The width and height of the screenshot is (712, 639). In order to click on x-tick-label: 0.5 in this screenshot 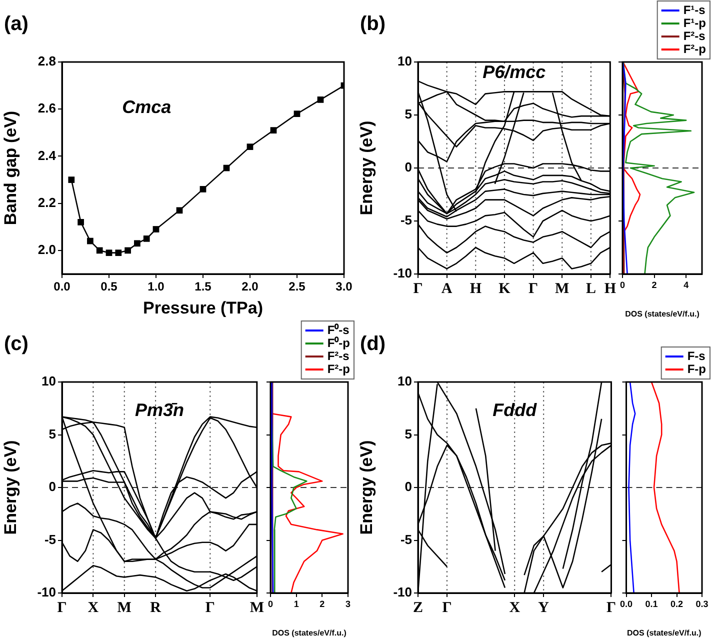, I will do `click(109, 287)`.